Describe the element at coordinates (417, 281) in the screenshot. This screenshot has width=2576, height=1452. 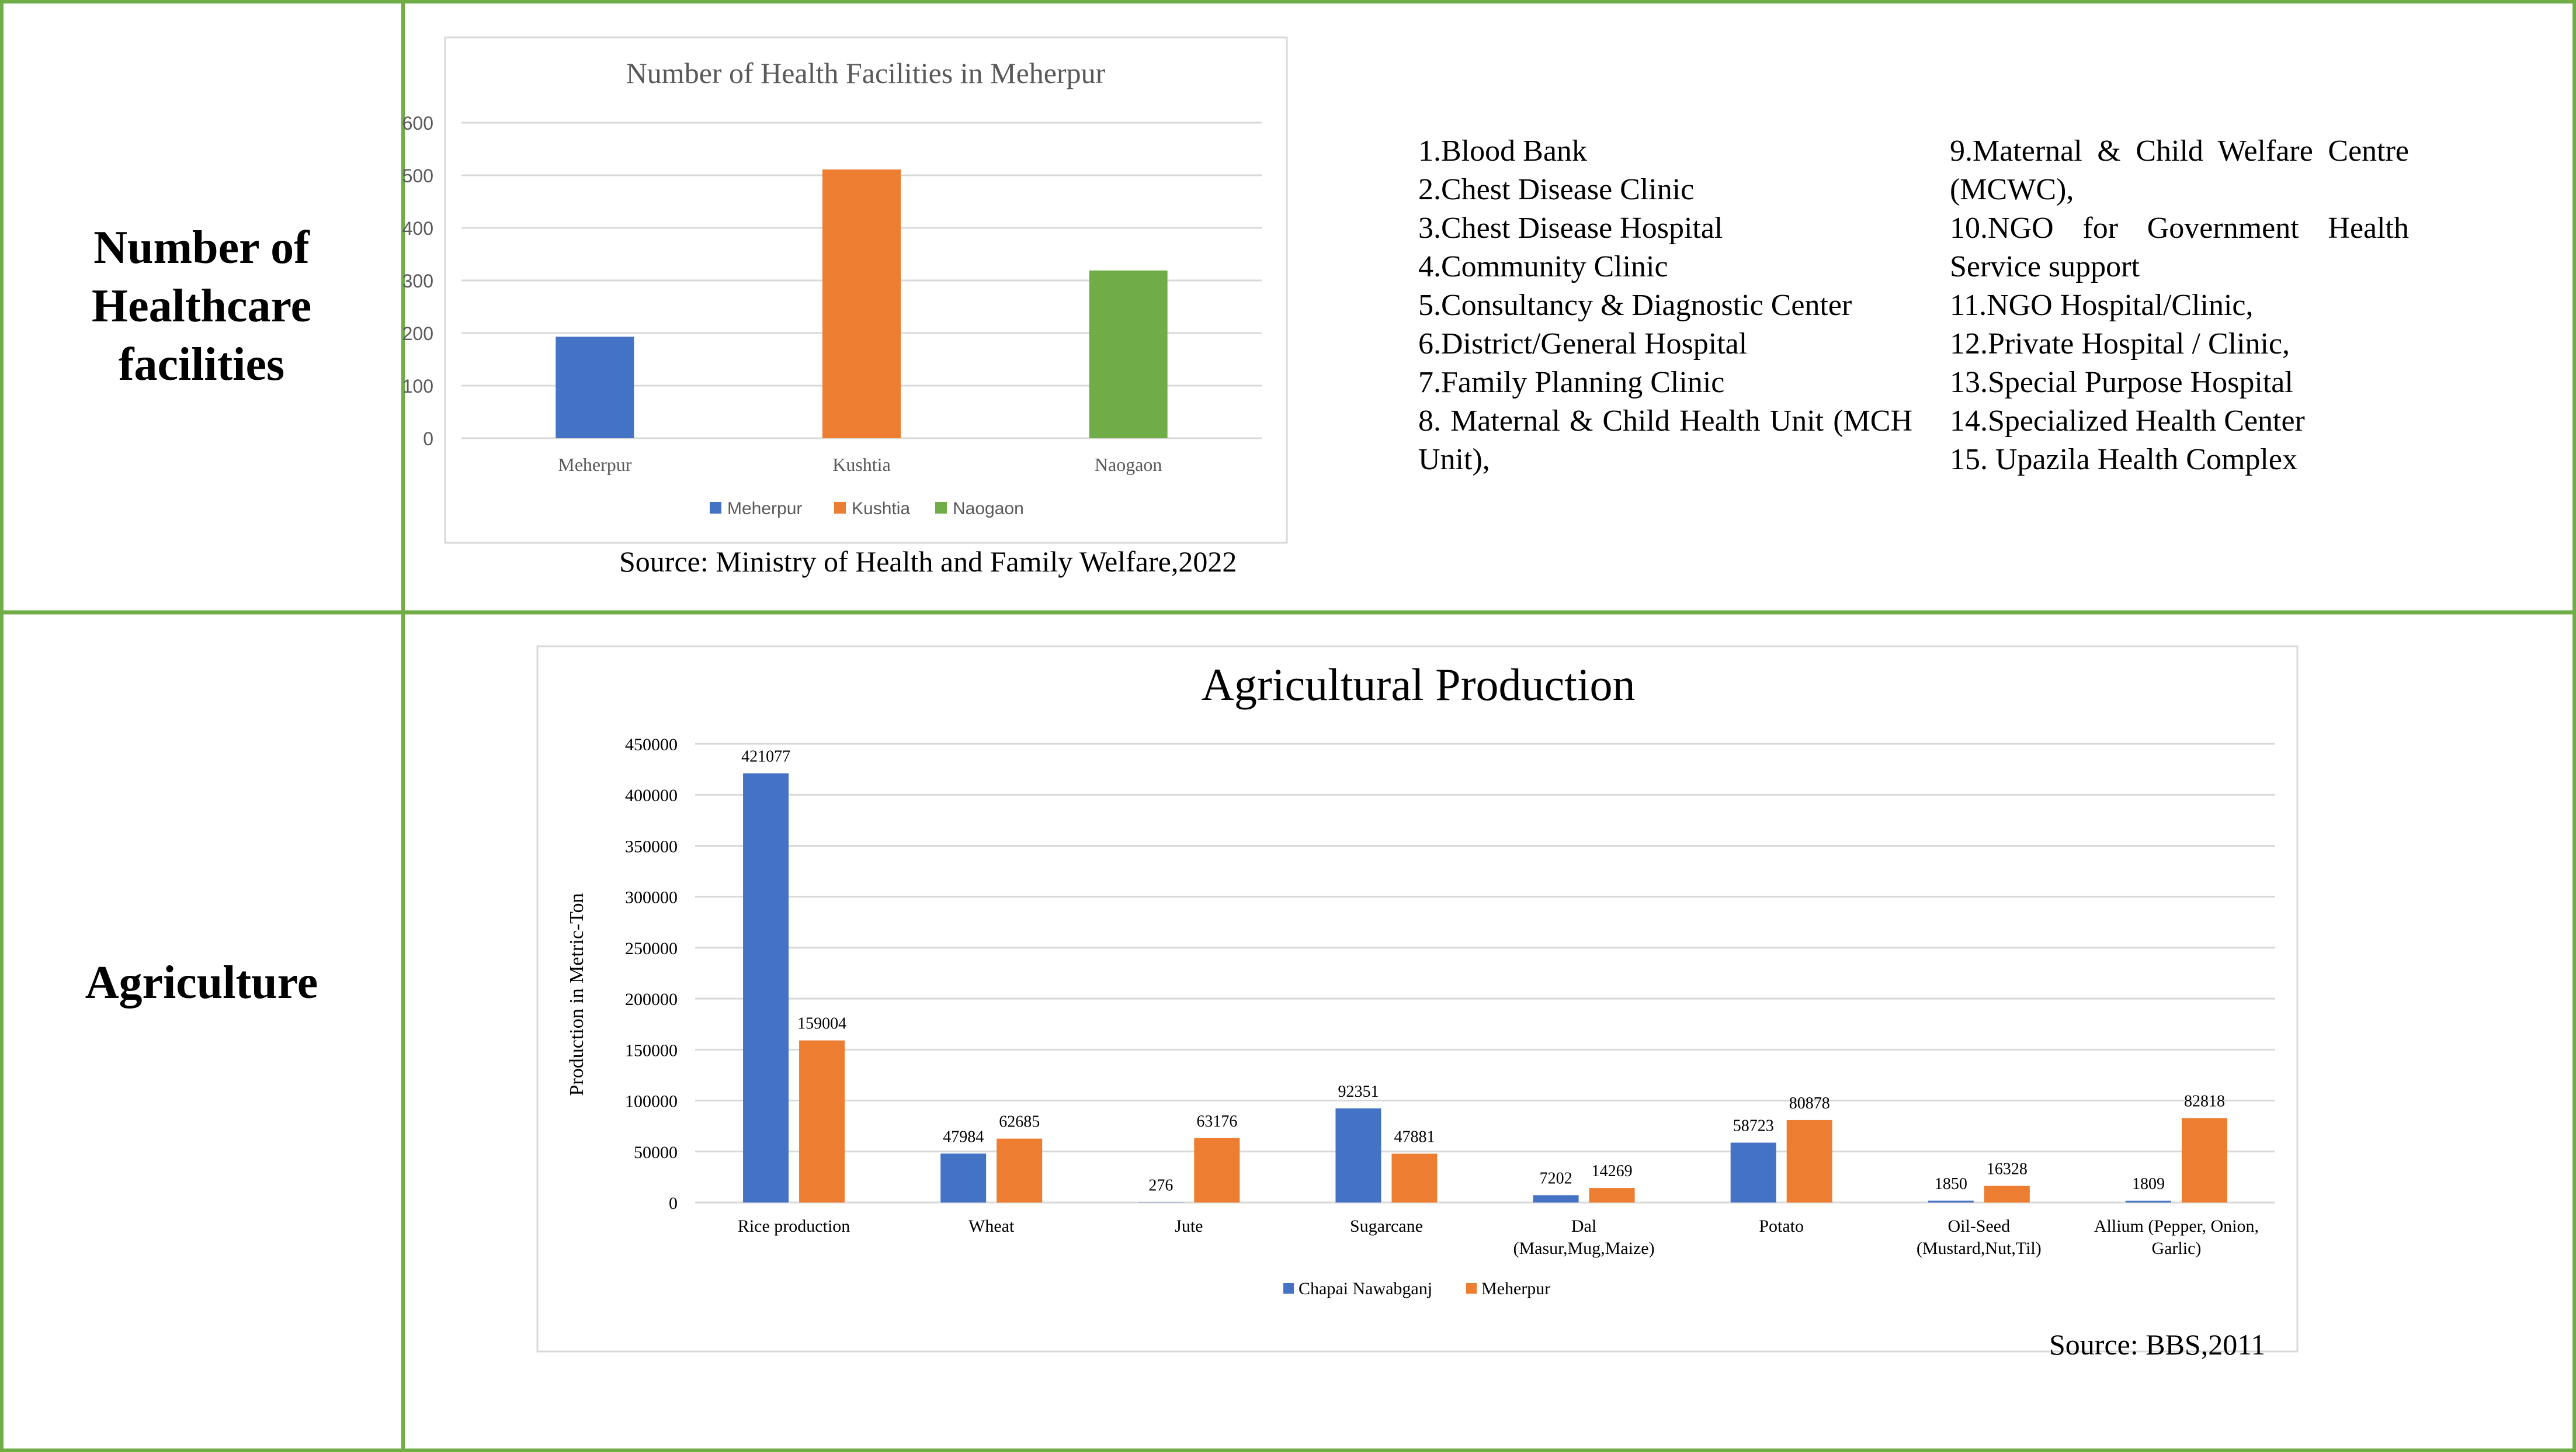
I see `y-tick-label: 300` at that location.